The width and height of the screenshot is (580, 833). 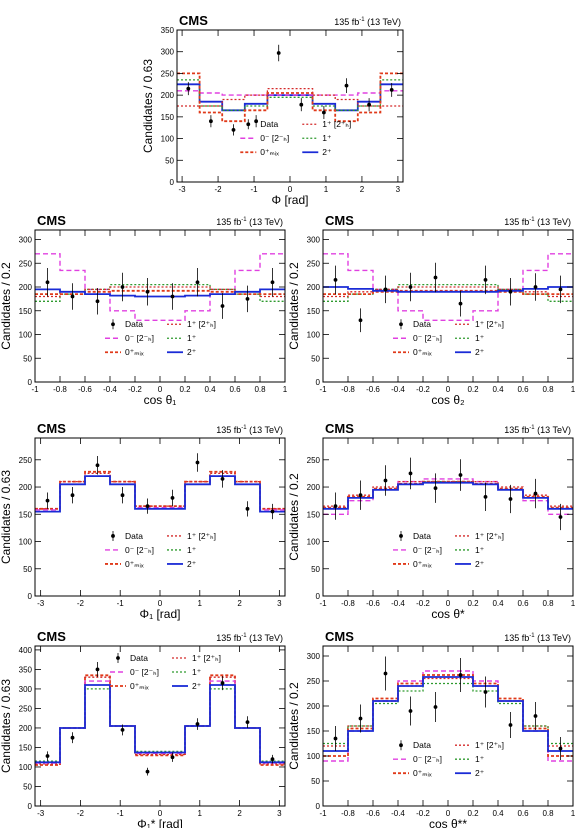 I want to click on x-tick-label: -3, so click(x=183, y=189).